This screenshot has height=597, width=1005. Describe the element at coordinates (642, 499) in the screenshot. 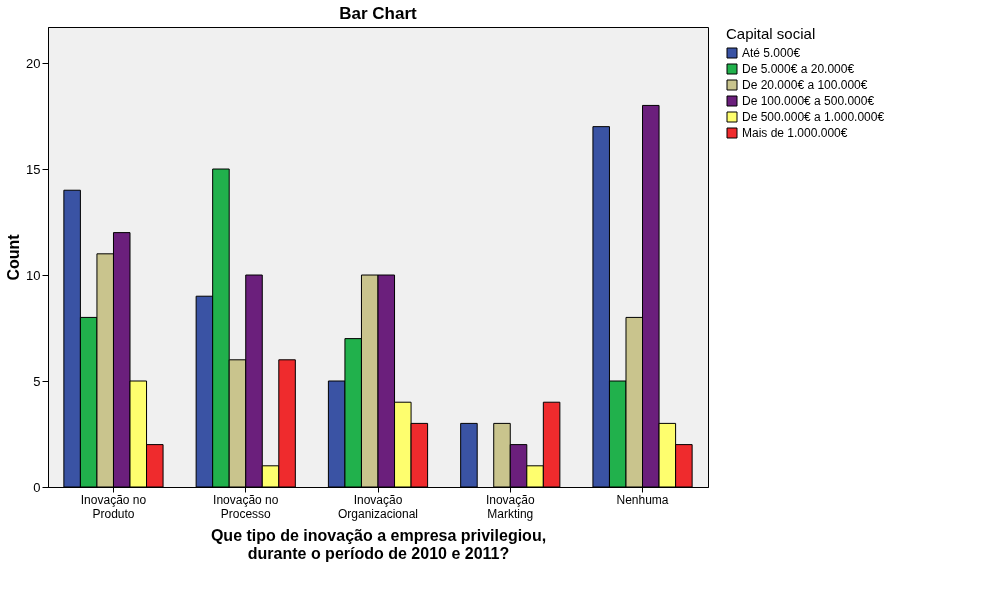

I see `x-tick-label: Nenhuma` at that location.